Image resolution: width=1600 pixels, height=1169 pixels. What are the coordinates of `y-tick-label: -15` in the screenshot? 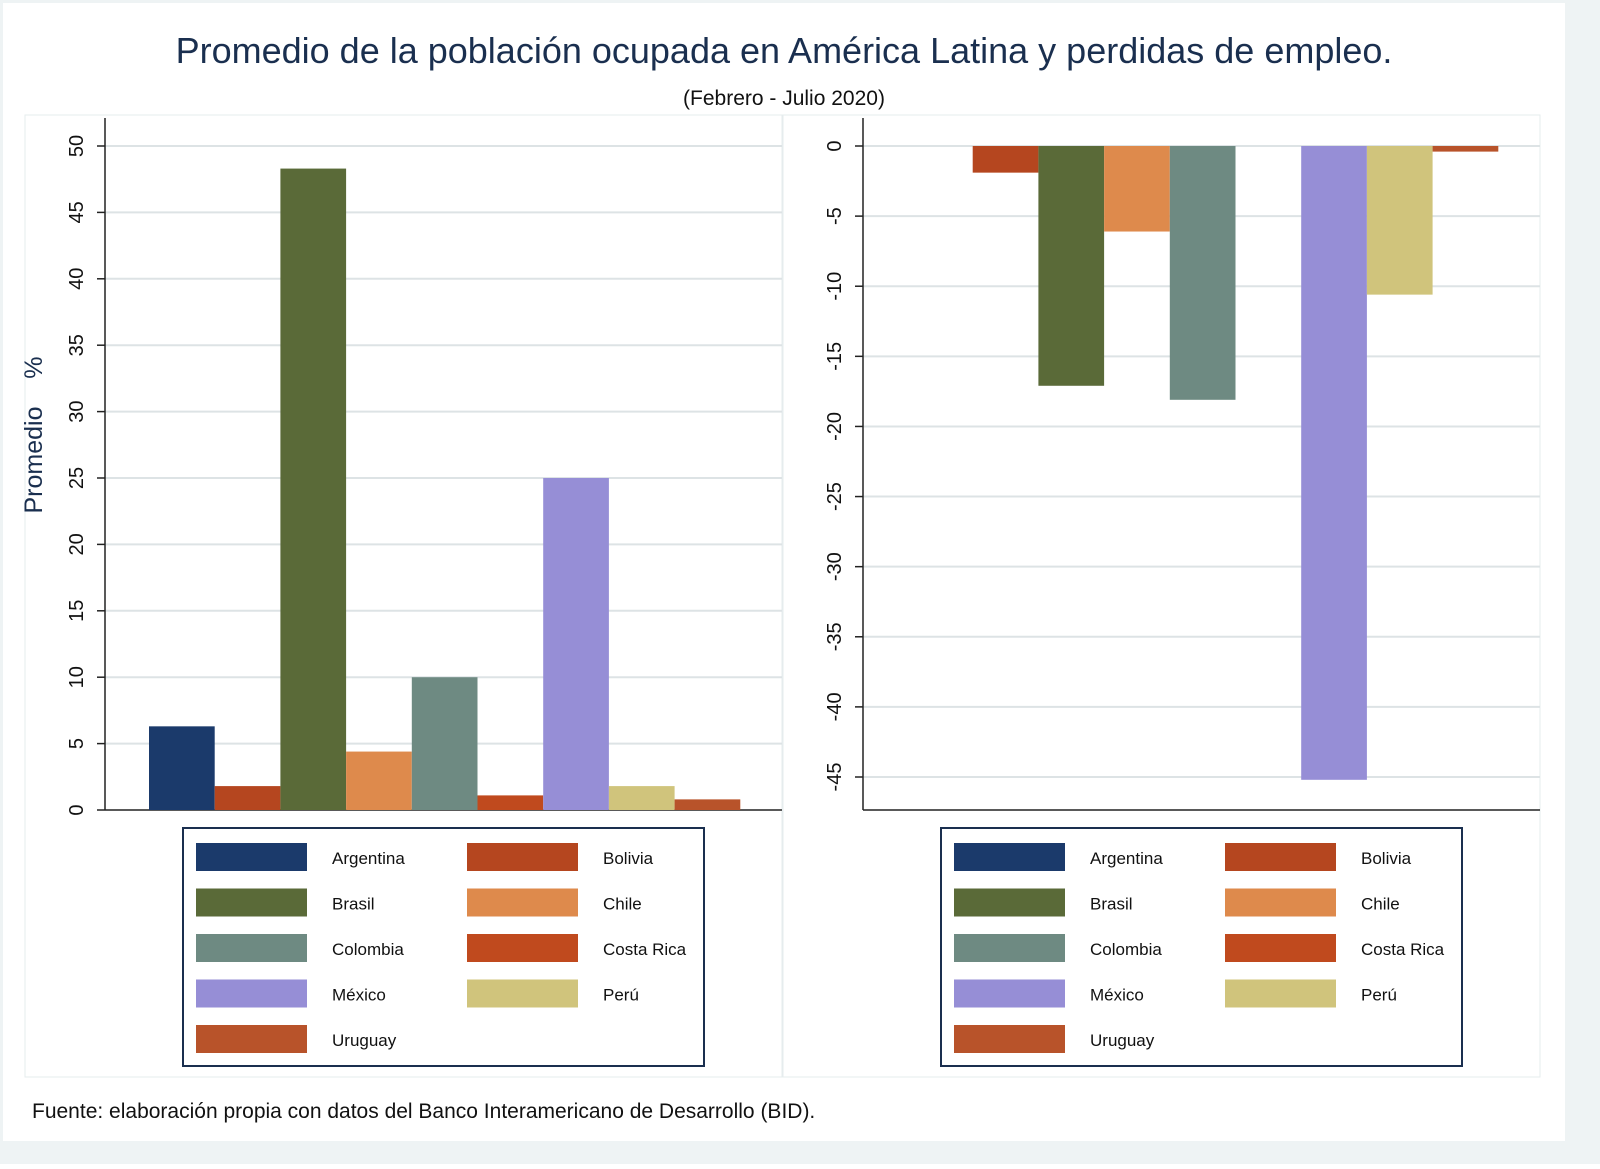 It's located at (835, 356).